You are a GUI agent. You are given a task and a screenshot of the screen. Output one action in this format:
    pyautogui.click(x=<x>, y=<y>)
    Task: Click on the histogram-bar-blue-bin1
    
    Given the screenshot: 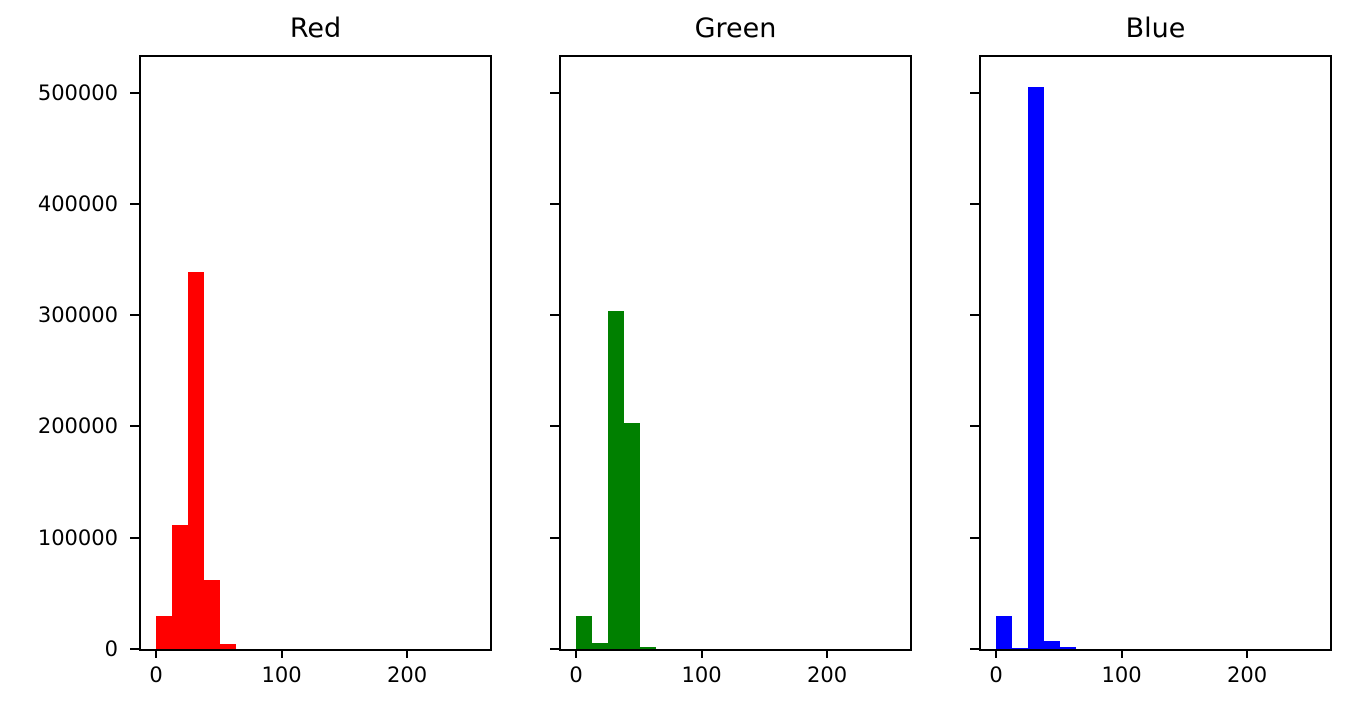 What is the action you would take?
    pyautogui.click(x=1020, y=648)
    